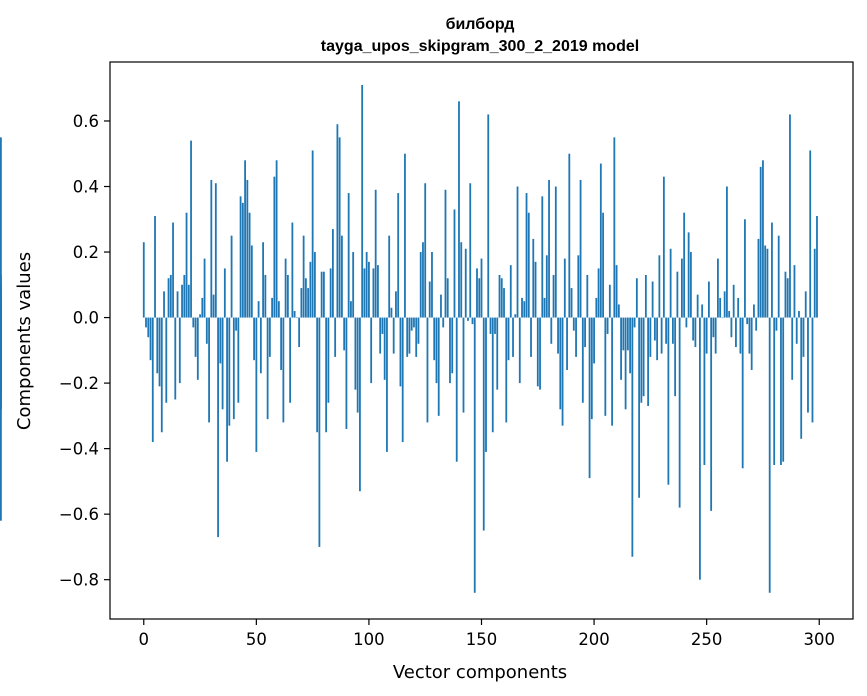 The width and height of the screenshot is (867, 696). I want to click on y-tick-label: 0.0, so click(86, 318).